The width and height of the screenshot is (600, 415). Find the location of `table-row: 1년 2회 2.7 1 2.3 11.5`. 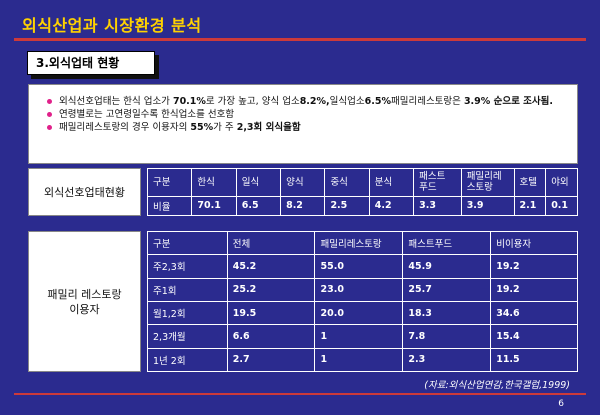

table-row: 1년 2회 2.7 1 2.3 11.5 is located at coordinates (362, 360).